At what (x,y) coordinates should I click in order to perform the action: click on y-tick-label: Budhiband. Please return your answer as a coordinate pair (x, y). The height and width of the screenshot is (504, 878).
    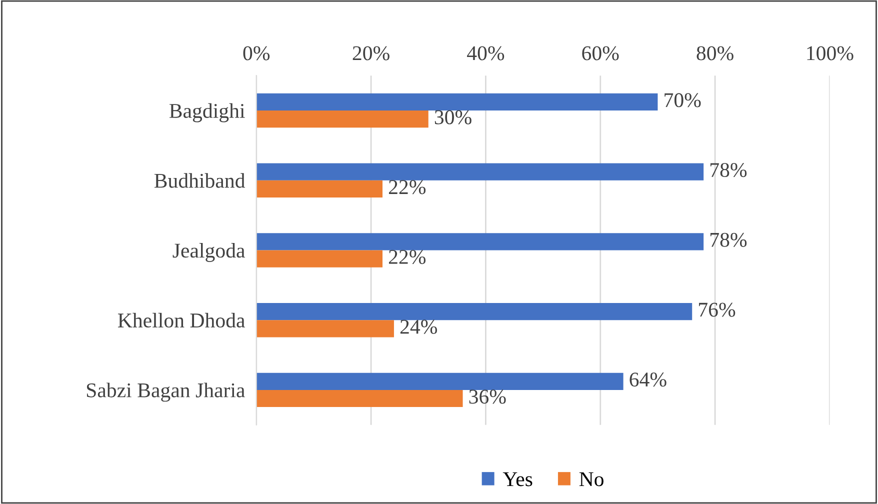
    Looking at the image, I should click on (200, 180).